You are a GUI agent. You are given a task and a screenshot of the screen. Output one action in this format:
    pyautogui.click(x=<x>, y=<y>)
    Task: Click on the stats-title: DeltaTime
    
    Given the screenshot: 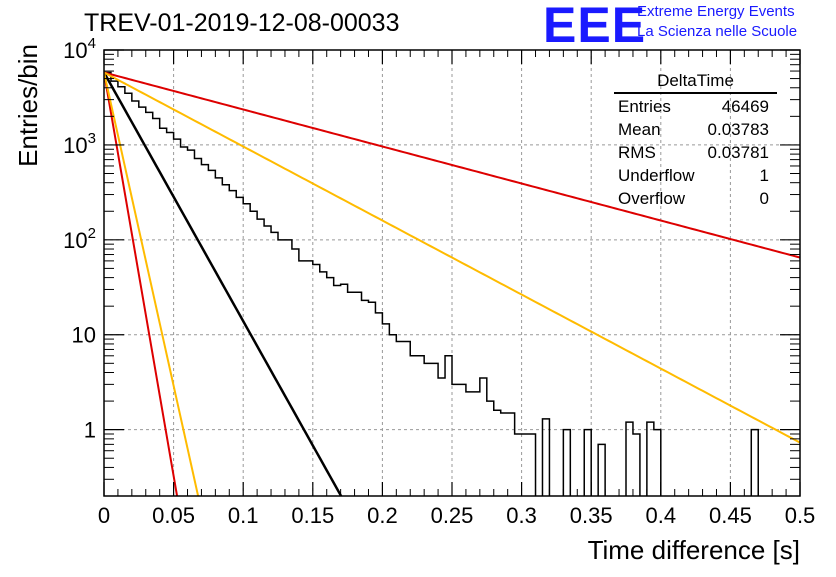 What is the action you would take?
    pyautogui.click(x=695, y=80)
    